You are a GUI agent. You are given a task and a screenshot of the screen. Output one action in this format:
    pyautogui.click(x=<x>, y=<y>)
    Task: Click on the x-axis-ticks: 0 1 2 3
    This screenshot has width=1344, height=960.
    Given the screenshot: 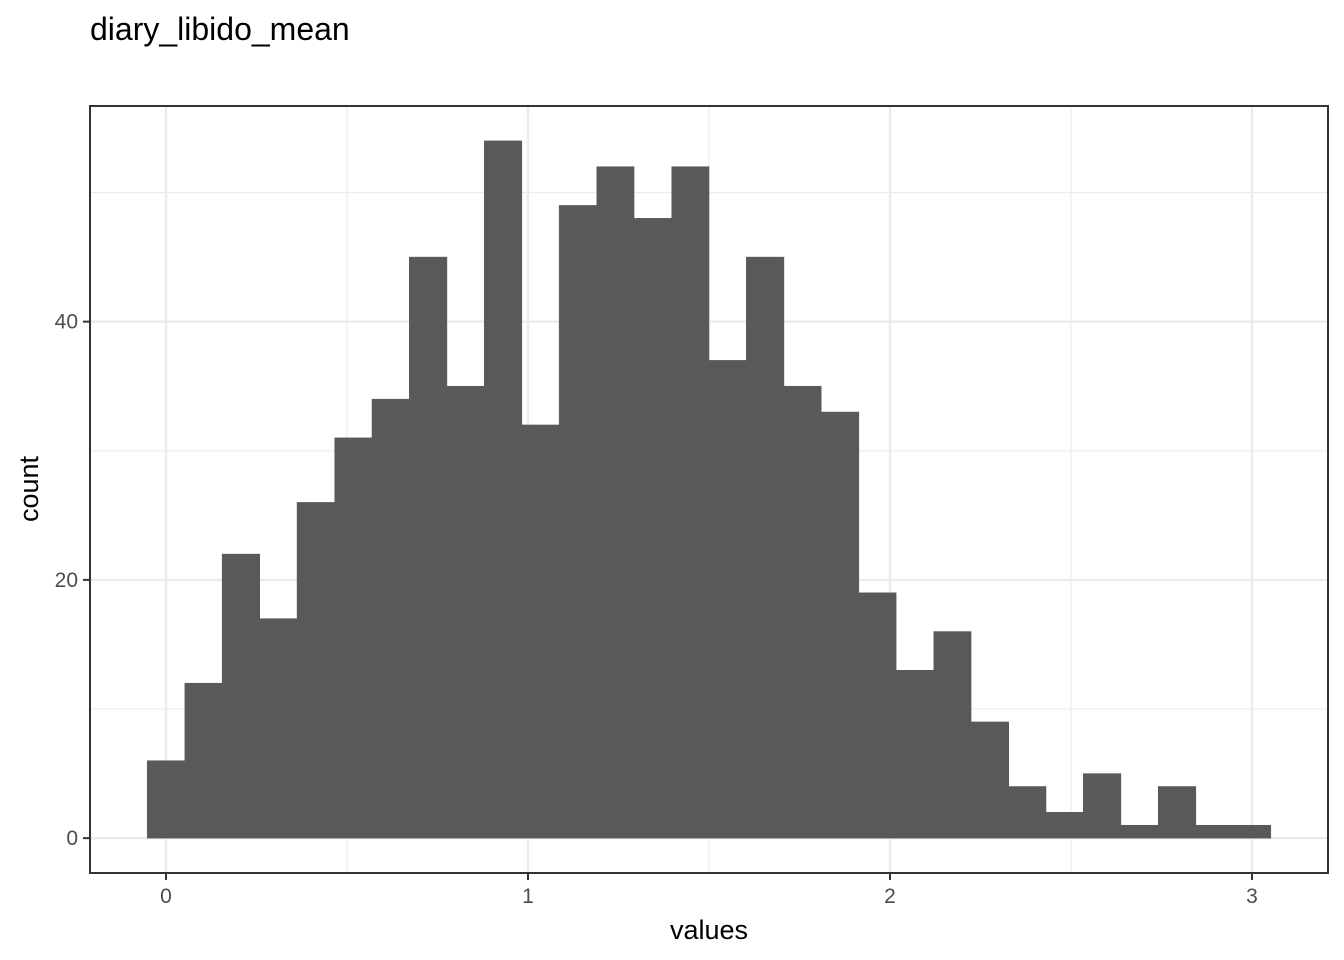 What is the action you would take?
    pyautogui.click(x=709, y=890)
    